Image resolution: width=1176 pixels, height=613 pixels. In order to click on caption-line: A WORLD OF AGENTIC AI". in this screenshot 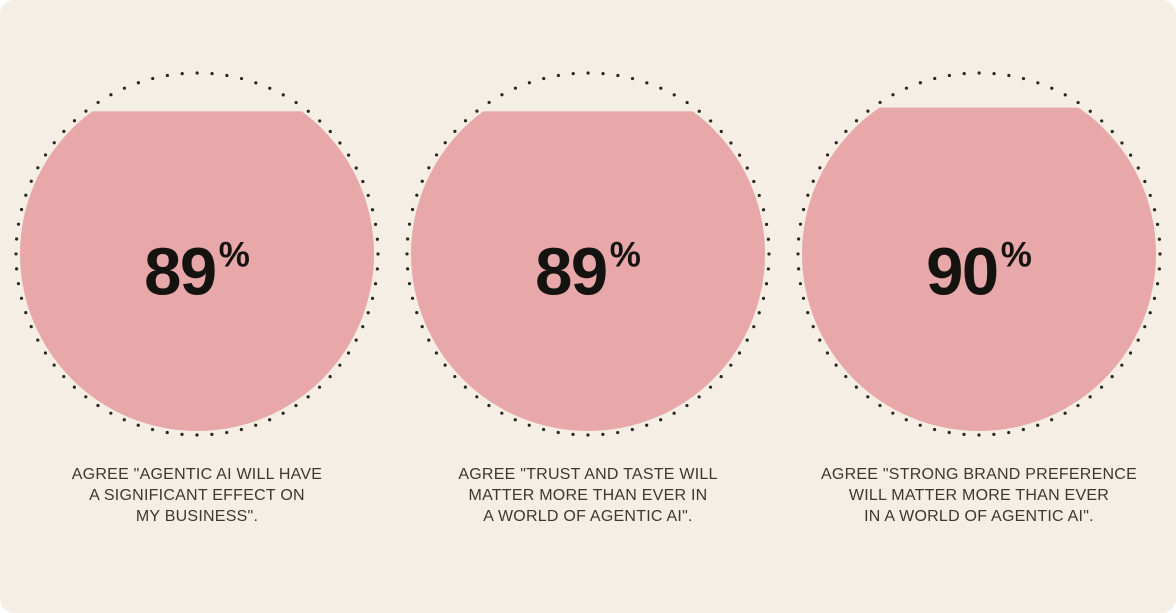, I will do `click(588, 516)`.